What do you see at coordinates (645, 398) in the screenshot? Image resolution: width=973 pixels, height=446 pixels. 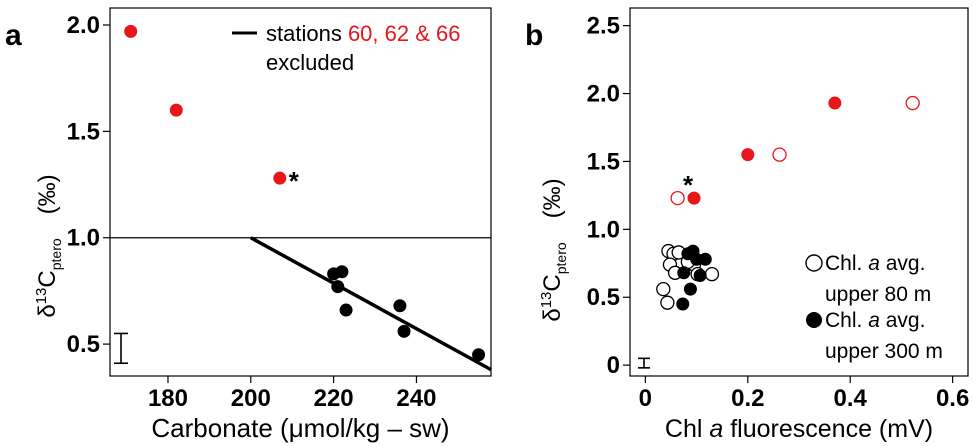 I see `x-tick-label: 0` at bounding box center [645, 398].